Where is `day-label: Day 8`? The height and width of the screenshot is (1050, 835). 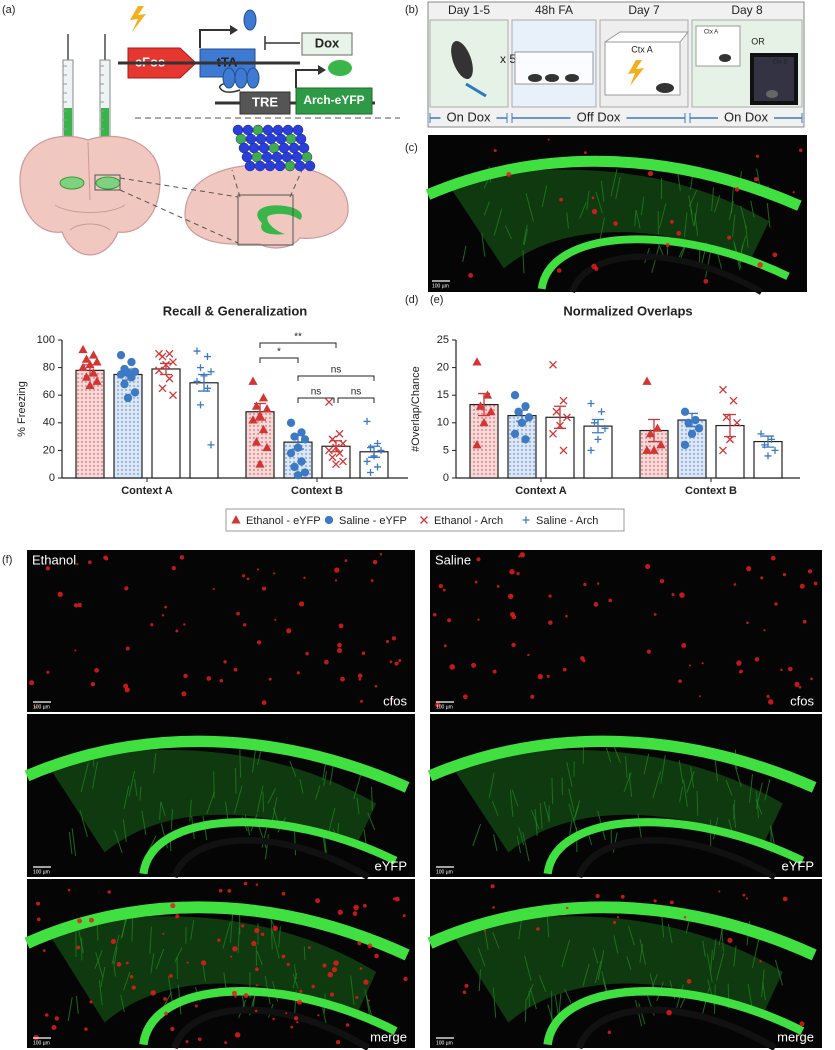 day-label: Day 8 is located at coordinates (747, 10).